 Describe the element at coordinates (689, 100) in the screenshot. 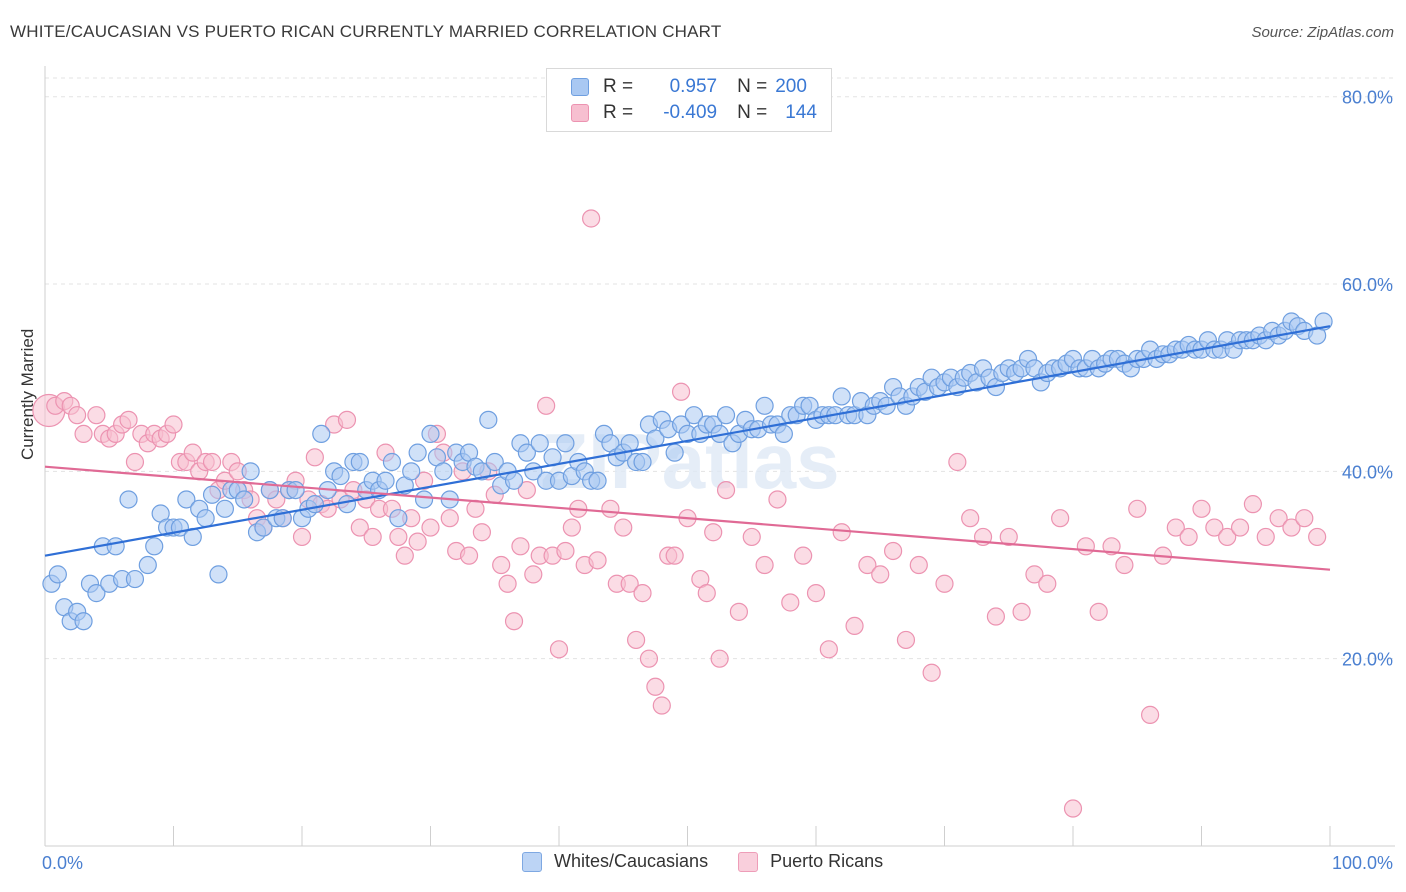

I see `stats-legend: R = 0.957 N = 200 R = -0.409 N = 144` at that location.